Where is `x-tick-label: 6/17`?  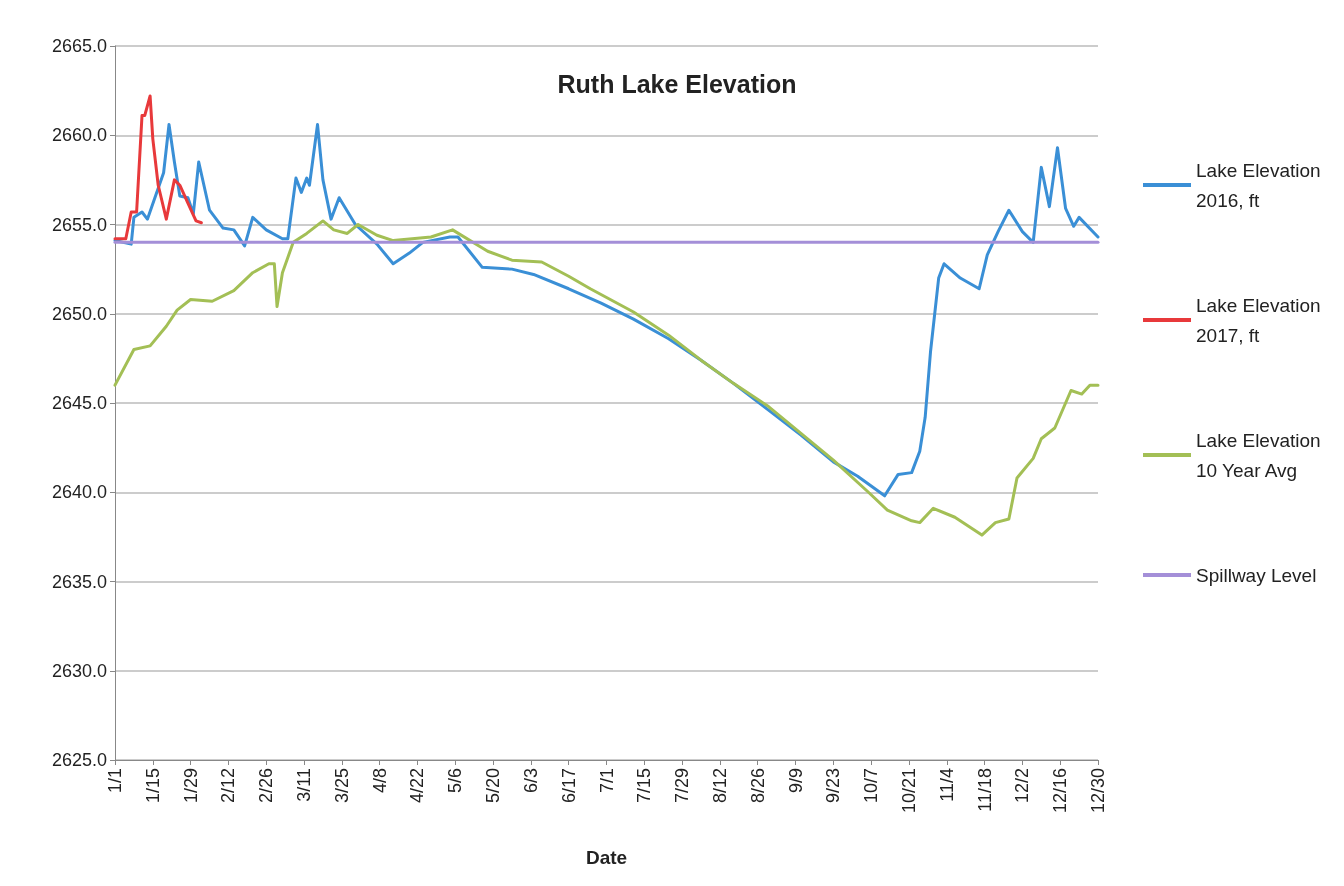
x-tick-label: 6/17 is located at coordinates (568, 786).